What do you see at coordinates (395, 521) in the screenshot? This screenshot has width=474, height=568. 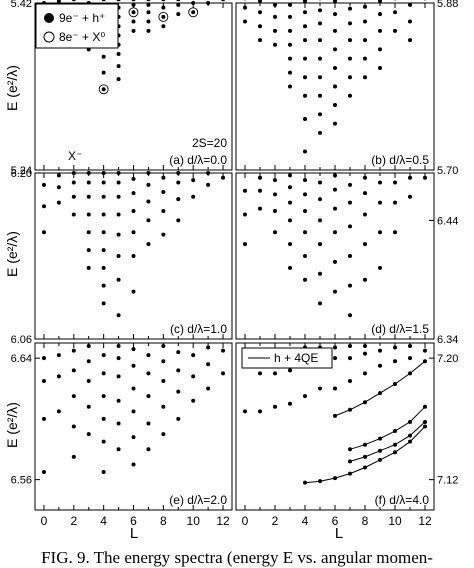 I see `x-tick-label: 10` at bounding box center [395, 521].